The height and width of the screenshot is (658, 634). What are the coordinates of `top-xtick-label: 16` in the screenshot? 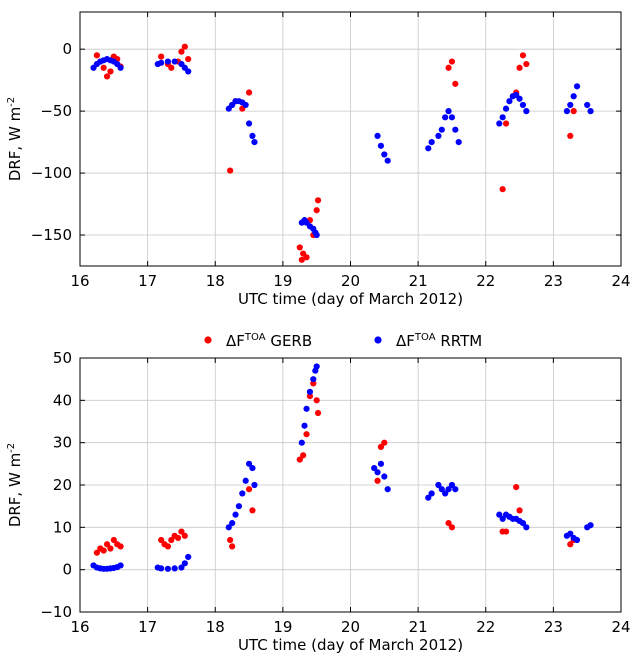 It's located at (79, 281).